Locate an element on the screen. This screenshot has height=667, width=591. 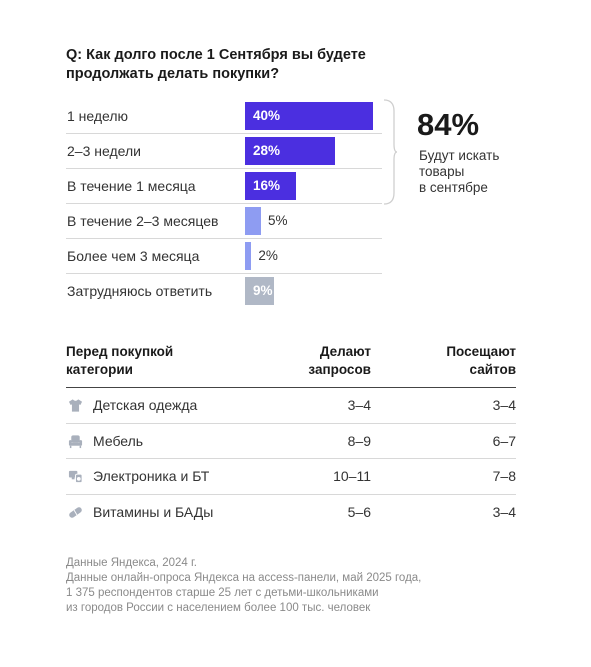
table-row: Электроника и БТ 10–11 7–8 is located at coordinates (291, 477).